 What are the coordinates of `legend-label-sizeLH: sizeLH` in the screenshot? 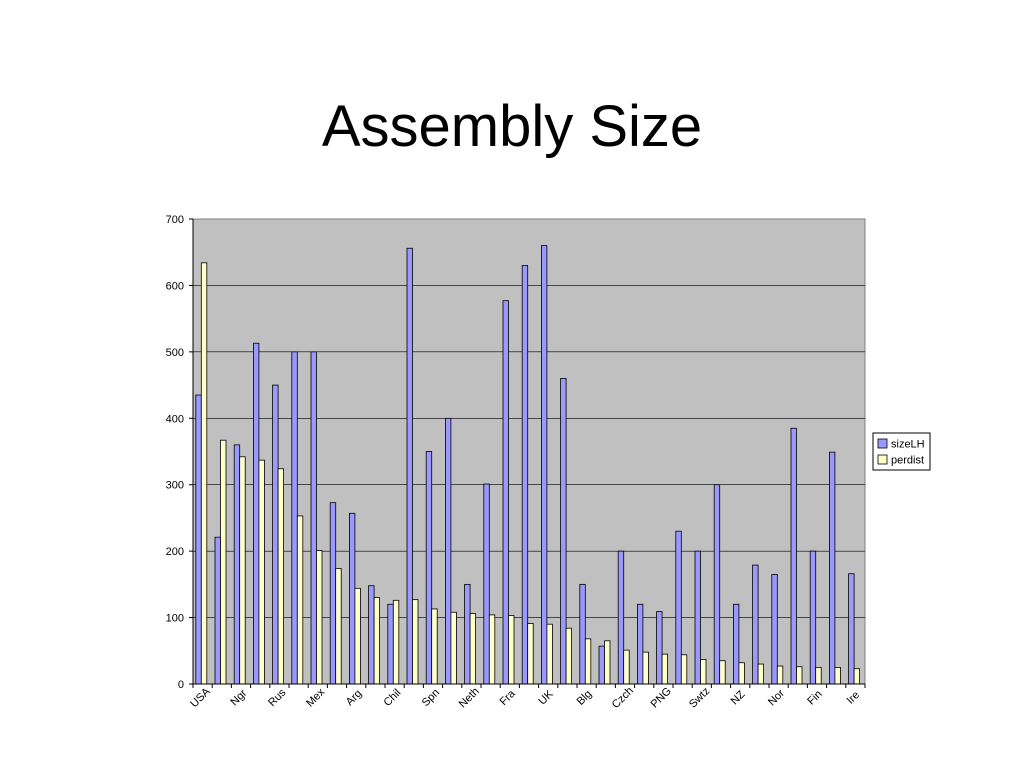 It's located at (908, 445).